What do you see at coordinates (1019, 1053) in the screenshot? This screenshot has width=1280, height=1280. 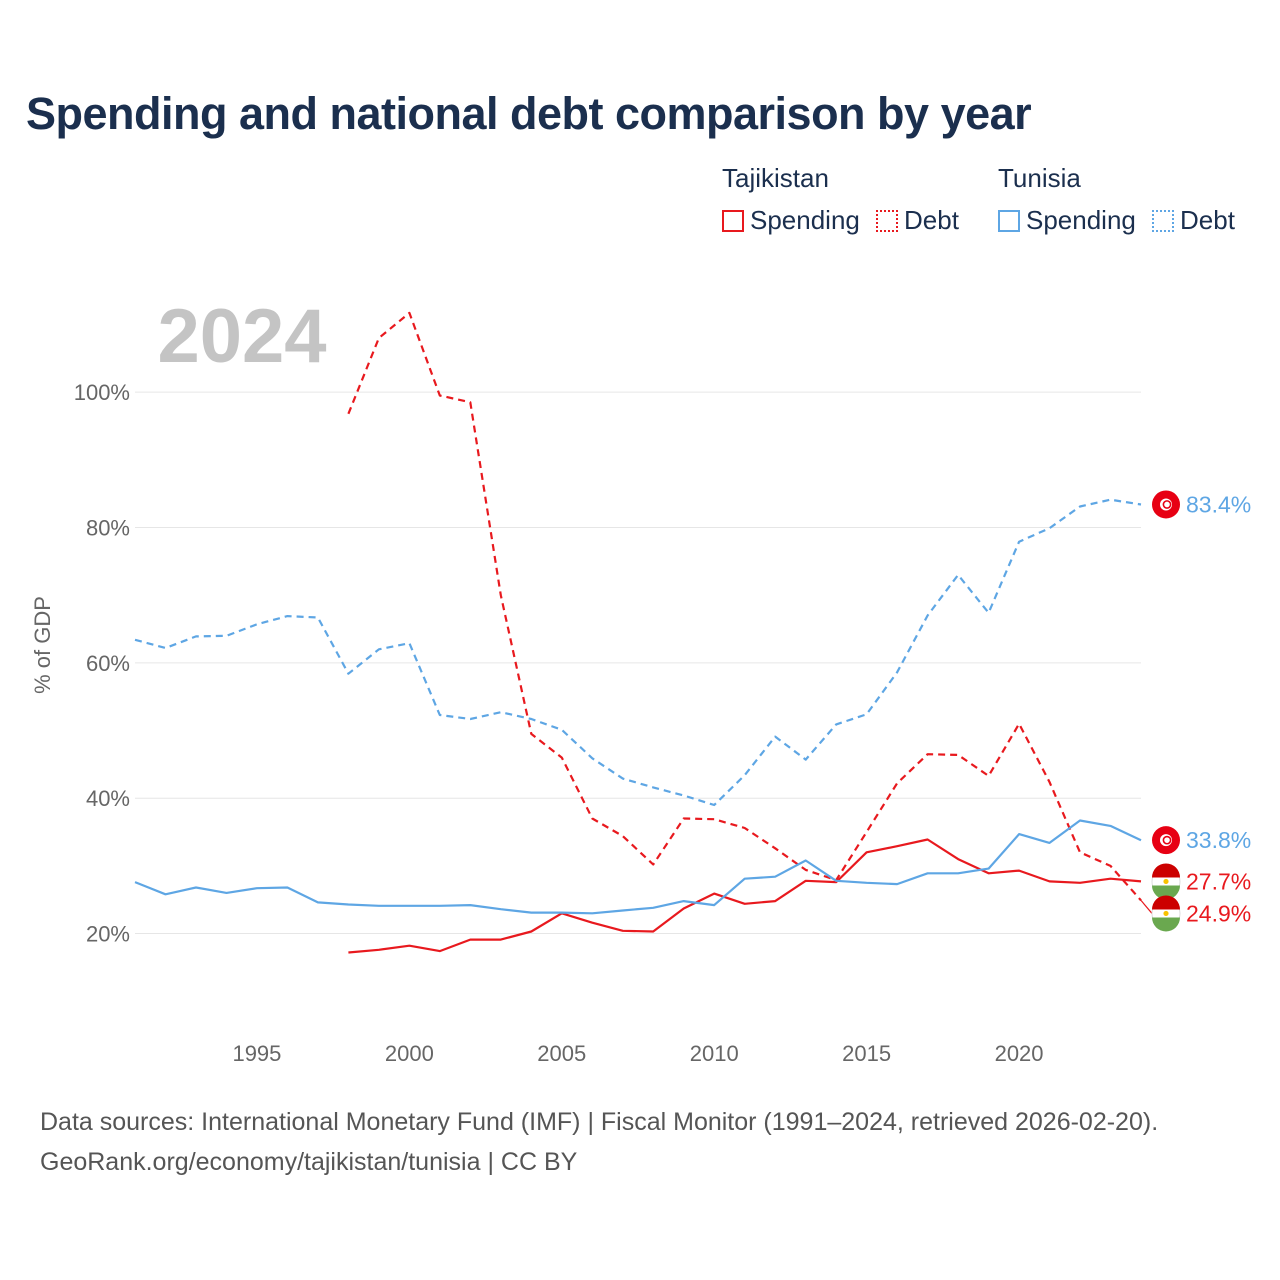 I see `x-tick-label: 2020` at bounding box center [1019, 1053].